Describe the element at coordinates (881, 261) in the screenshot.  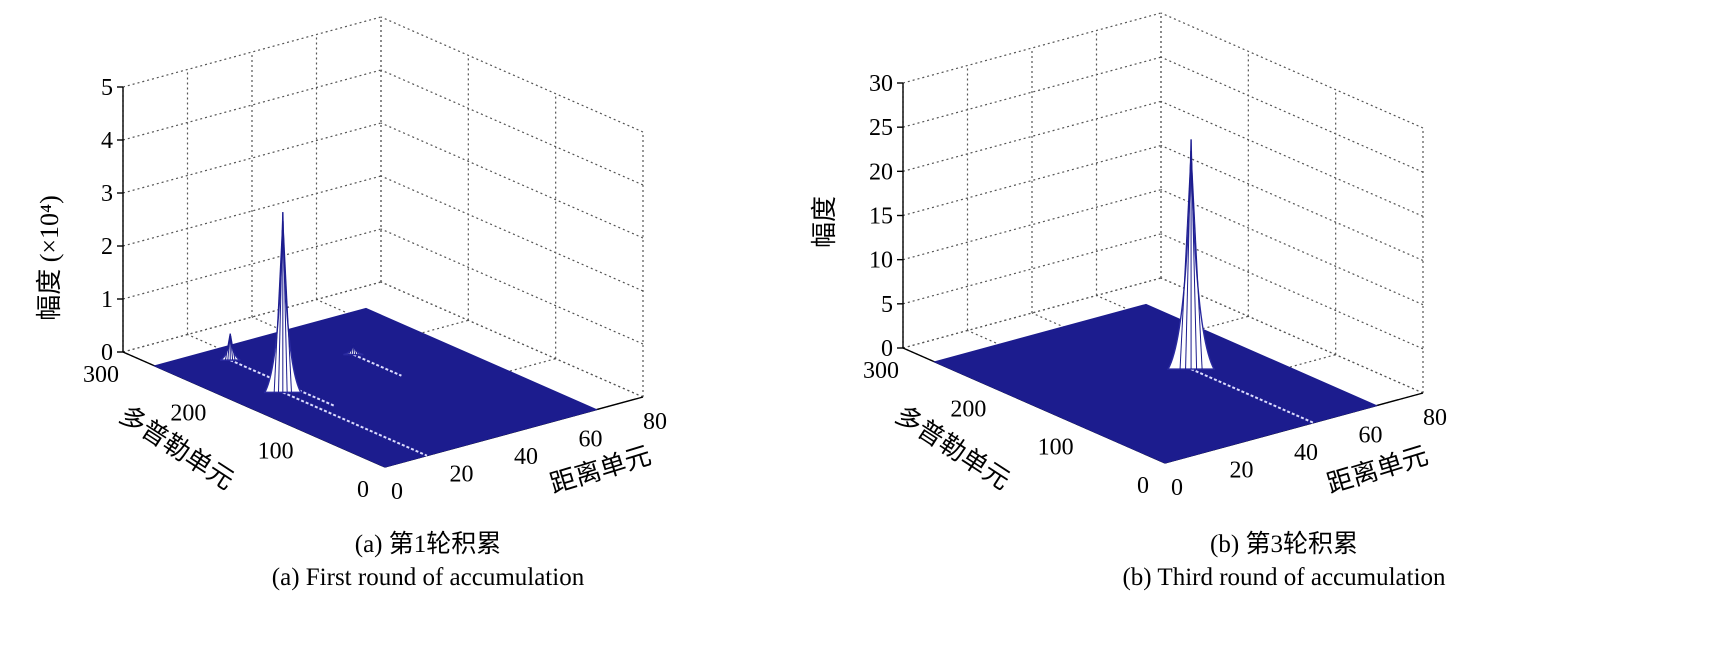
I see `z-tick-label: 10` at that location.